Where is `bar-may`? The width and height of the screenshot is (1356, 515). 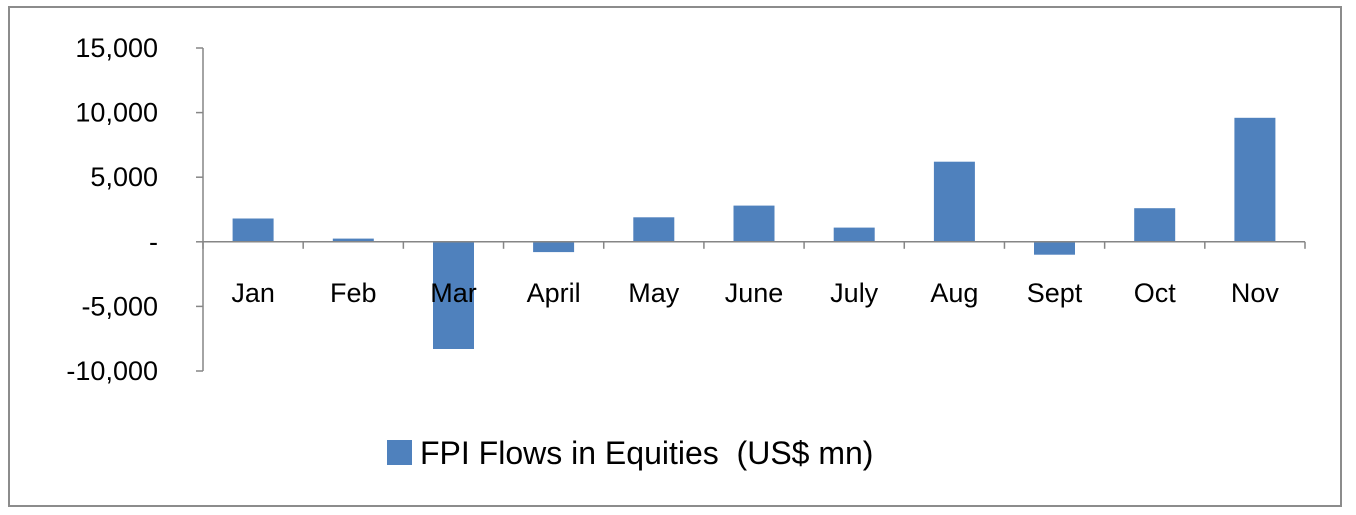
bar-may is located at coordinates (654, 229).